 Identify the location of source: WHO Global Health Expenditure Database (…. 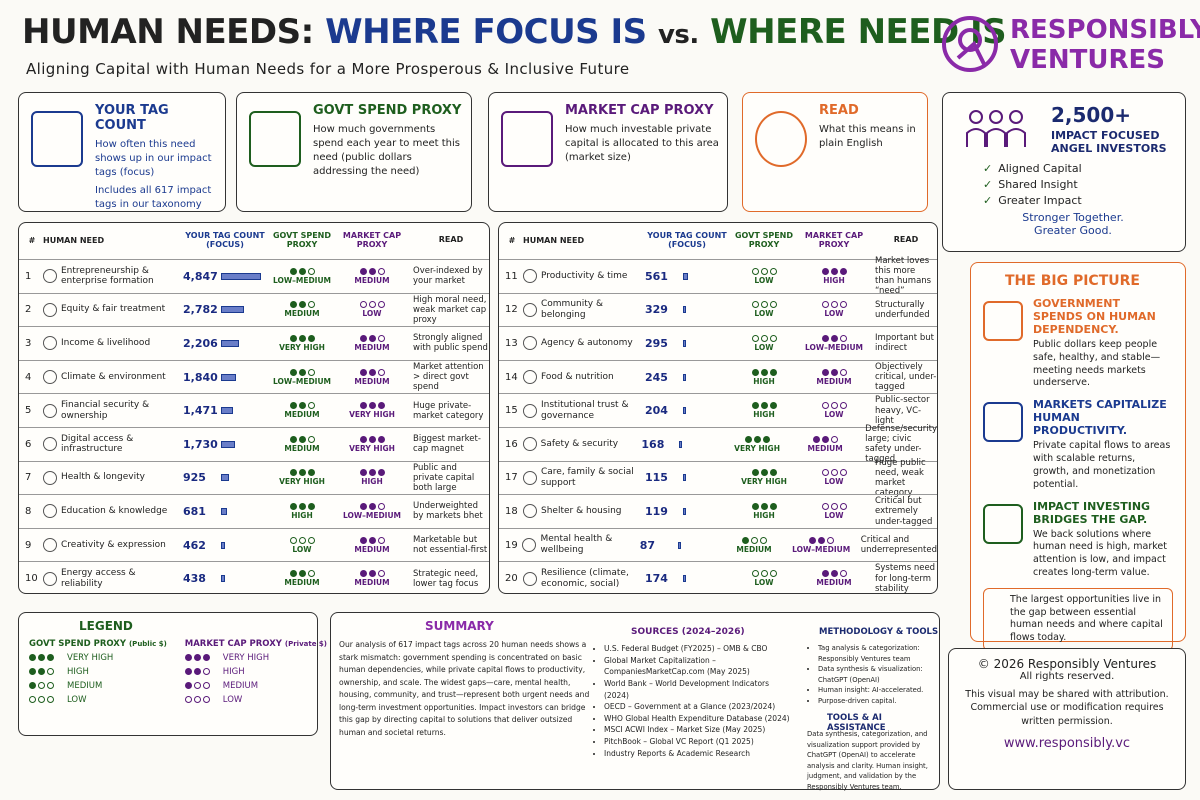
(698, 719).